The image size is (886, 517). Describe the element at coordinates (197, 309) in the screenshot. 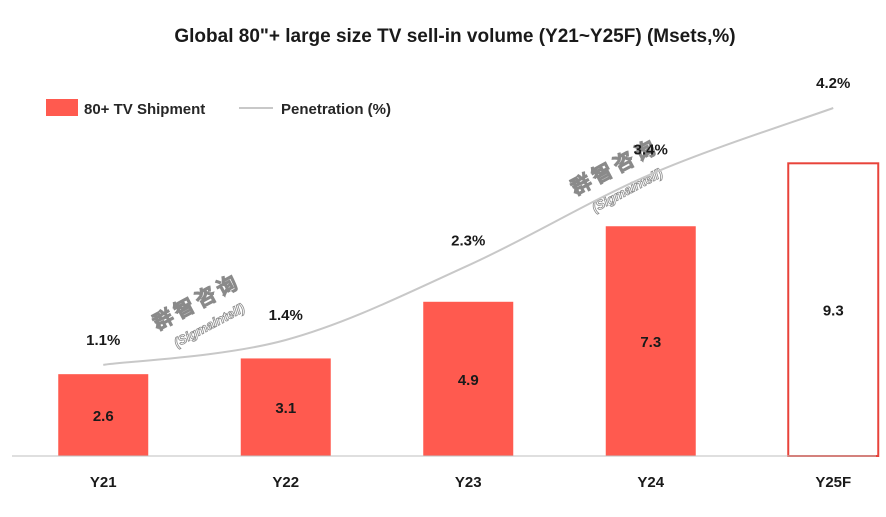

I see `watermark: 群智咨询 (Sigmaintell)` at that location.